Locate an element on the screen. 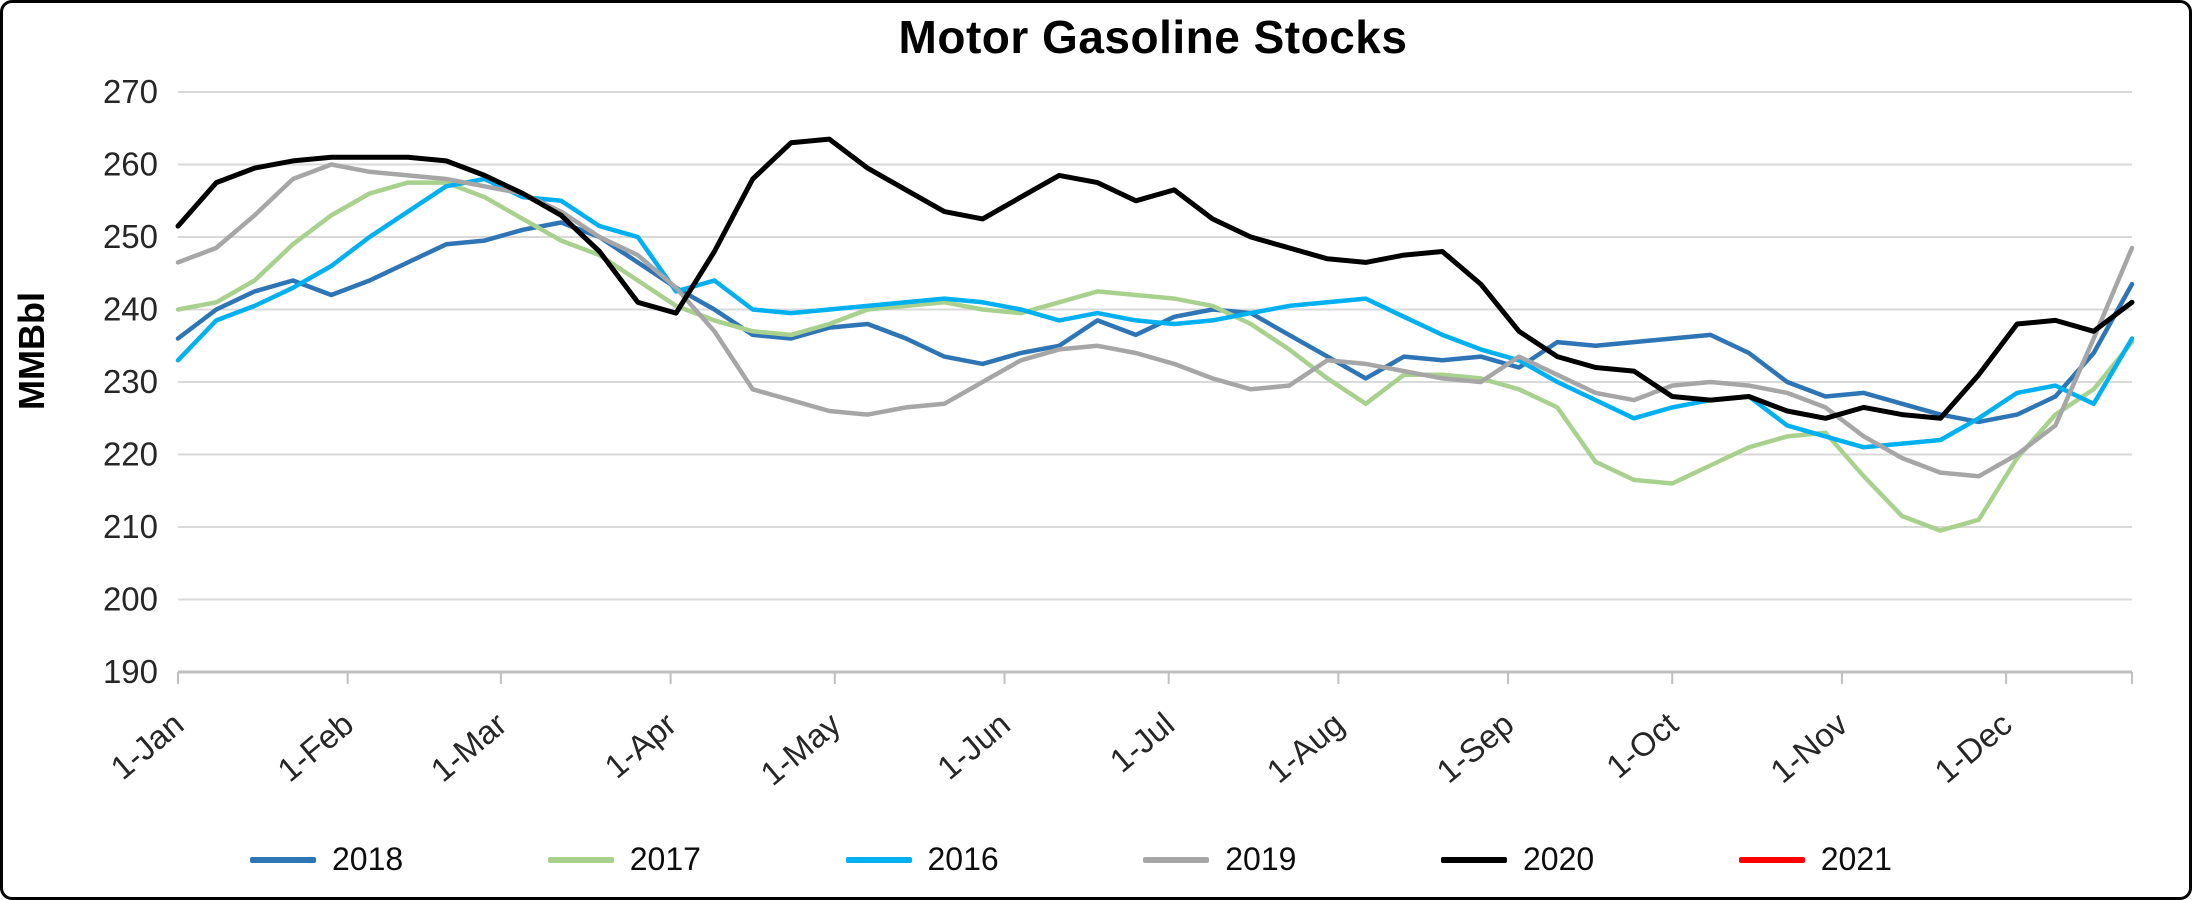 Image resolution: width=2192 pixels, height=900 pixels. legend-label-2019: 2019 is located at coordinates (1261, 859).